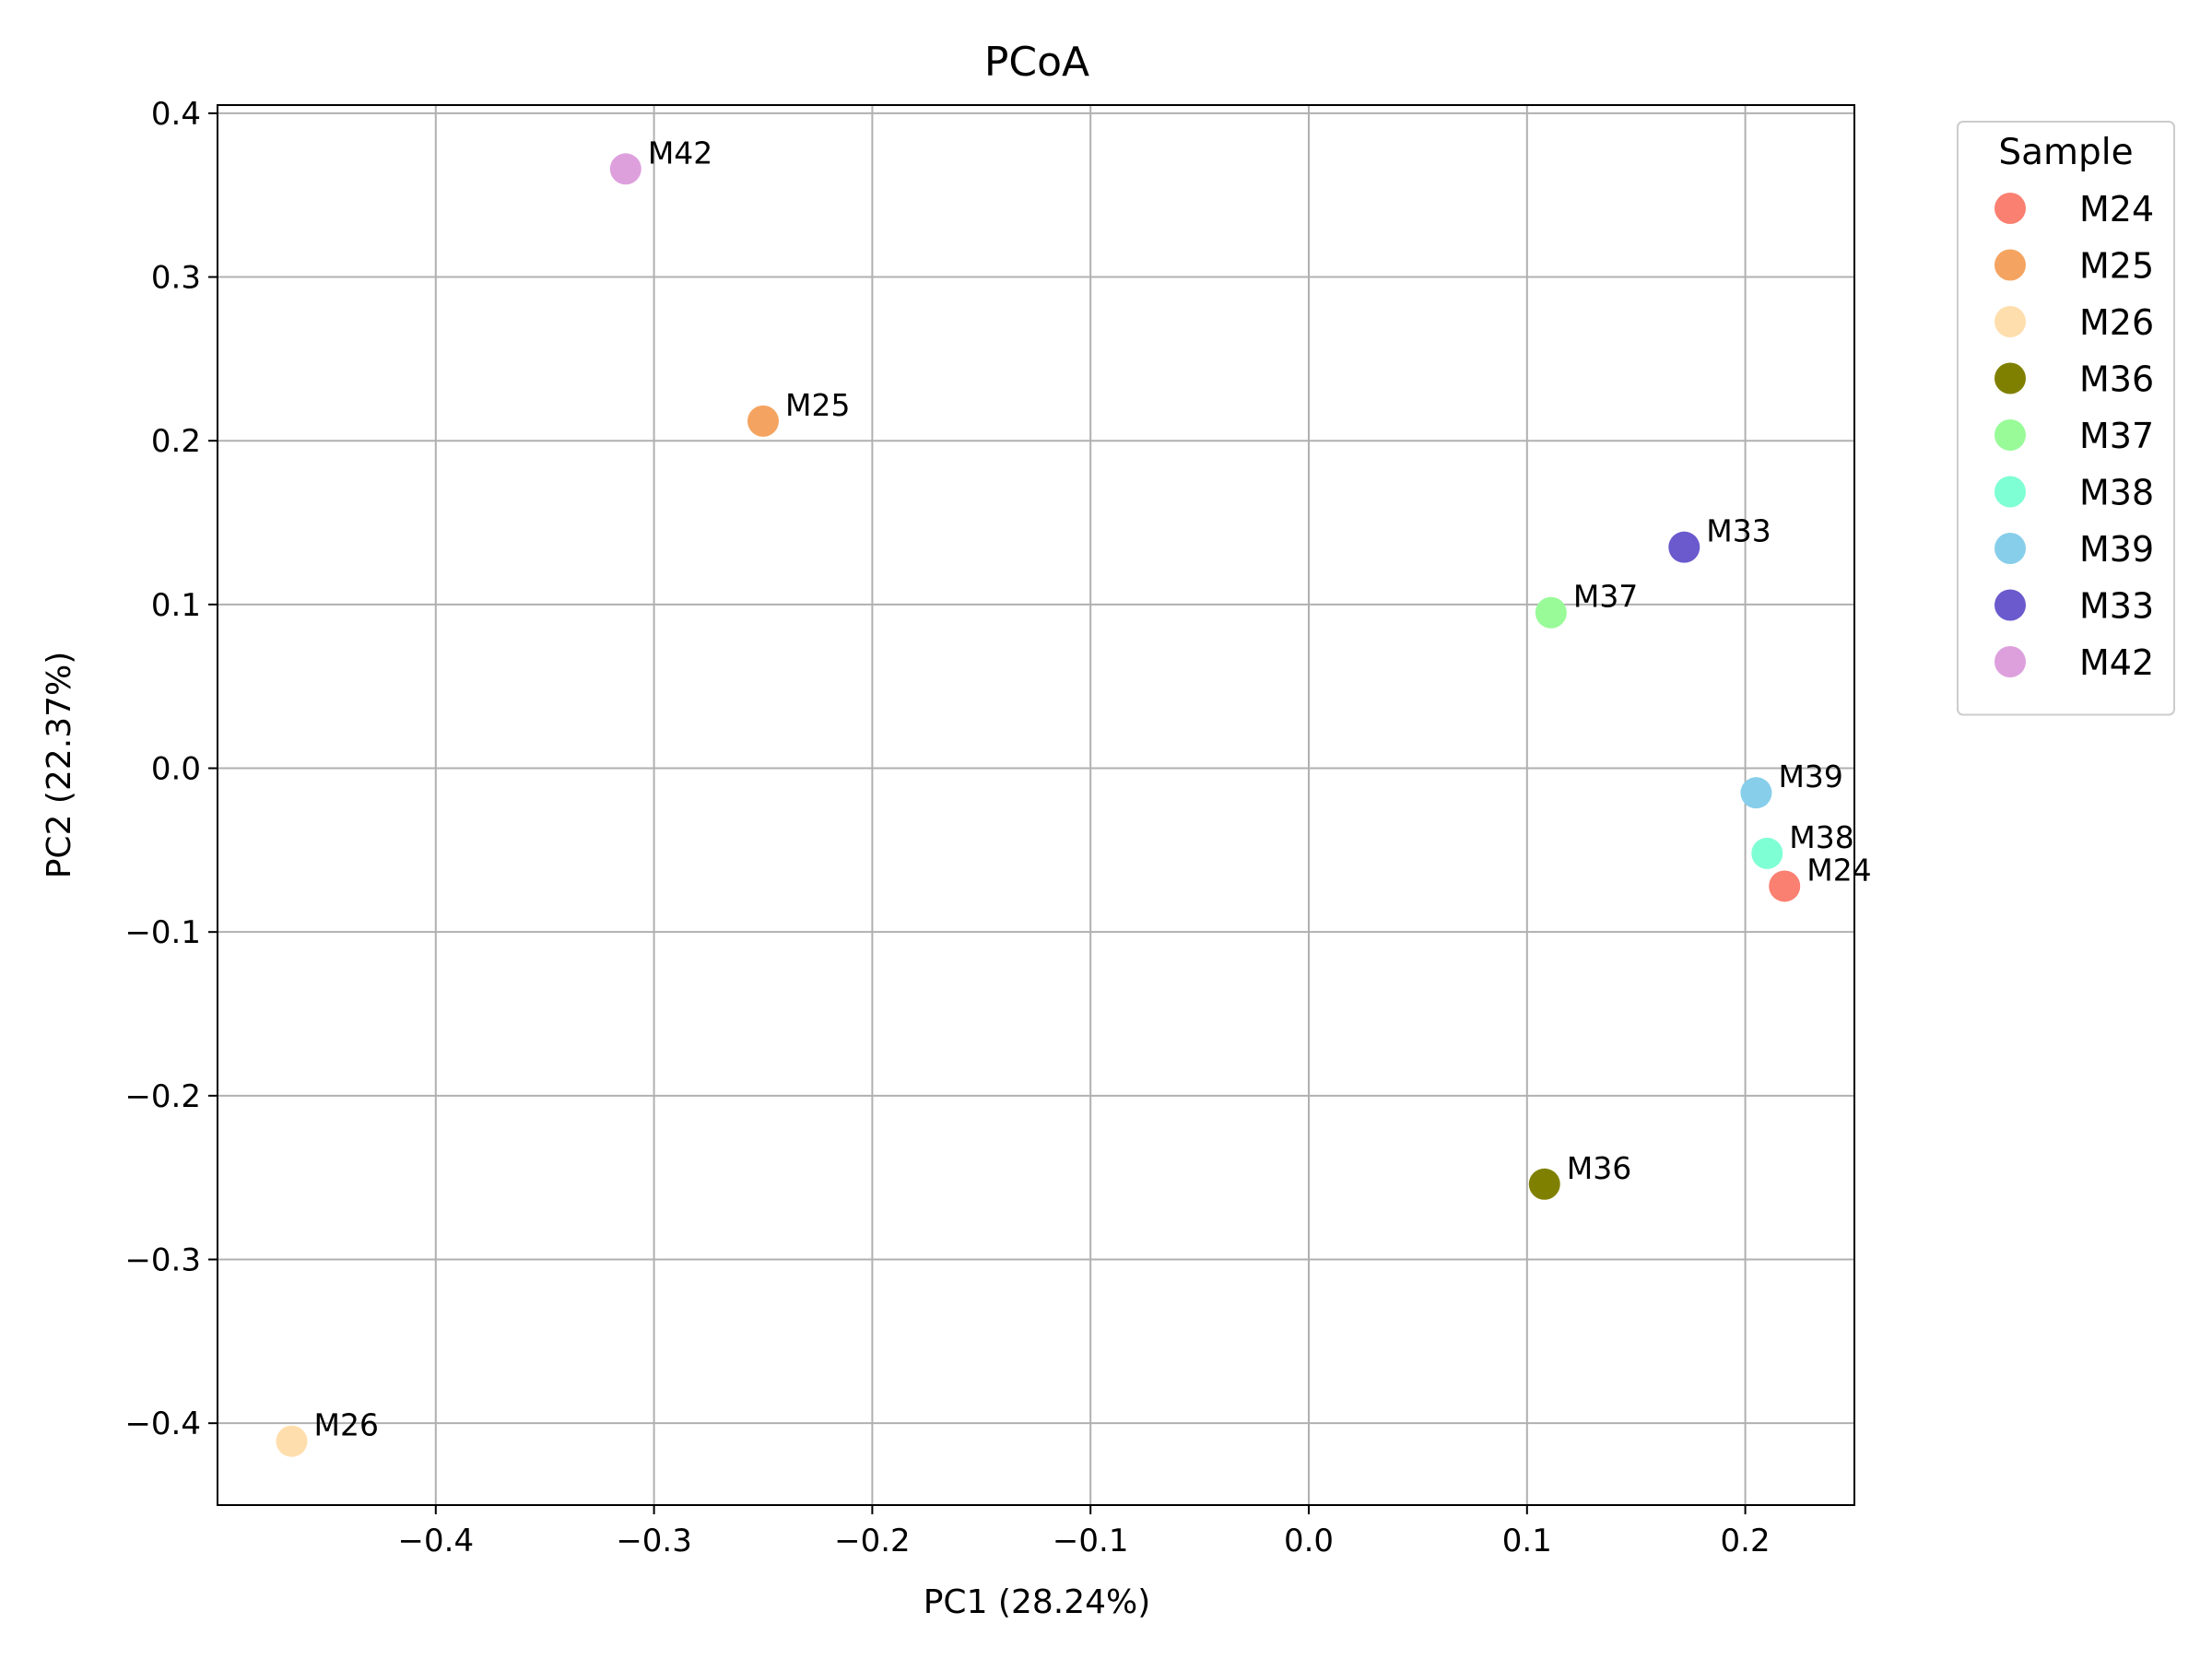  I want to click on legend-marker-m24, so click(2010, 208).